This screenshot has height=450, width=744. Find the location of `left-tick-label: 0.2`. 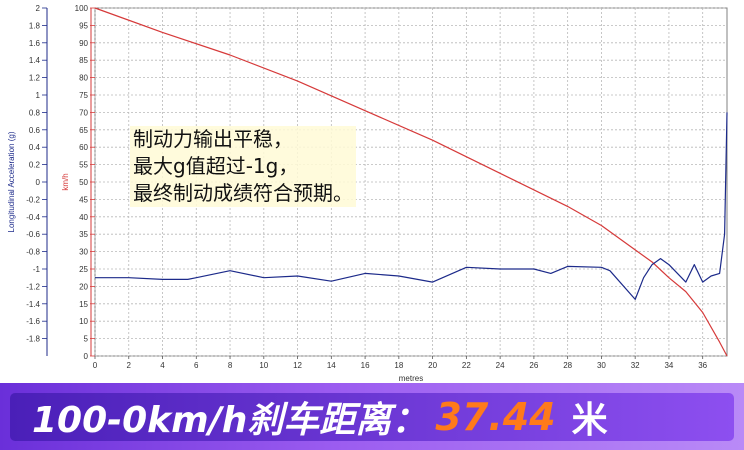

left-tick-label: 0.2 is located at coordinates (35, 165).